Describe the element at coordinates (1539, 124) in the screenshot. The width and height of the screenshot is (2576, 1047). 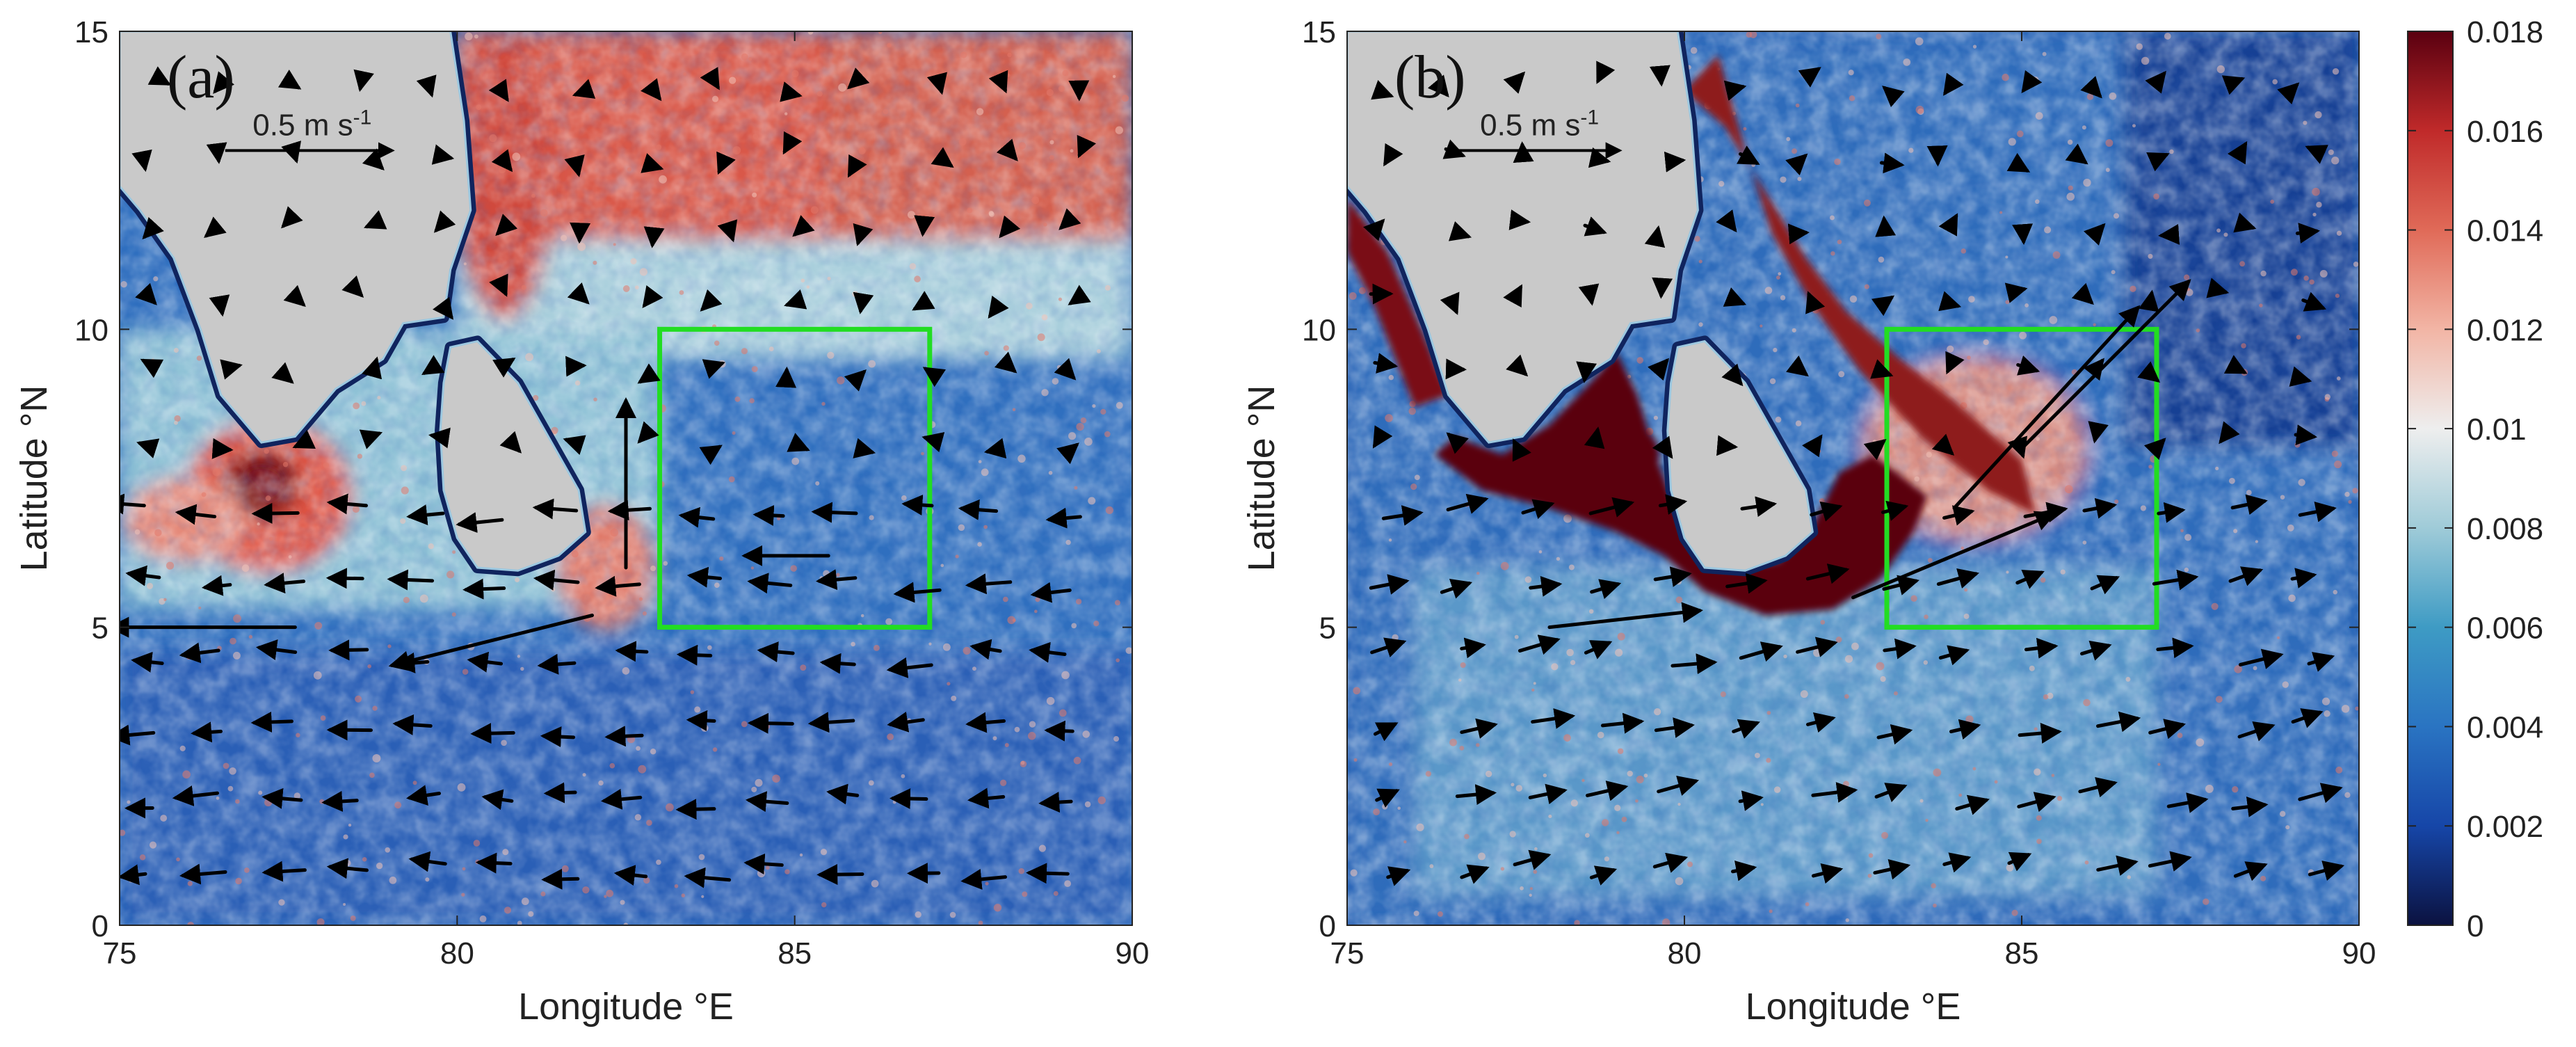
I see `scale-arrow-label: 0.5 m s-1` at that location.